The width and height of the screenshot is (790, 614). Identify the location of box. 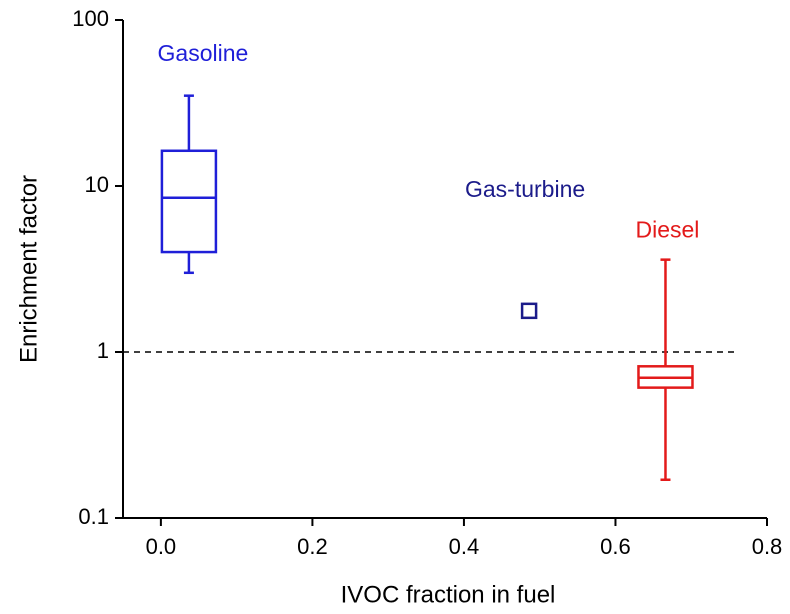
(189, 201).